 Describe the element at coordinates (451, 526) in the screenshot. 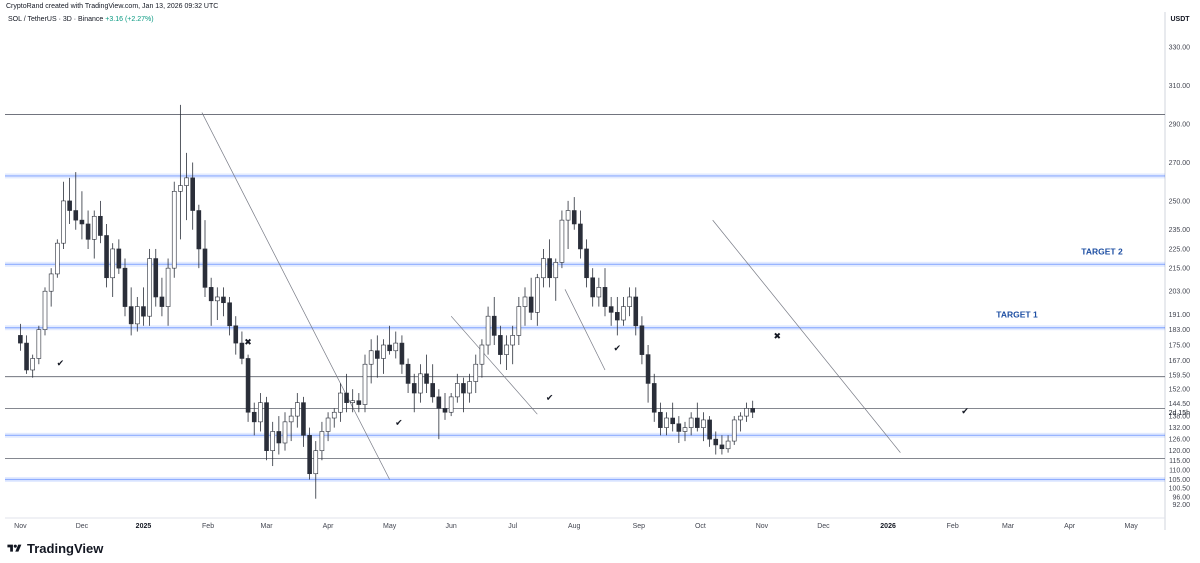

I see `time-tick: Jun` at that location.